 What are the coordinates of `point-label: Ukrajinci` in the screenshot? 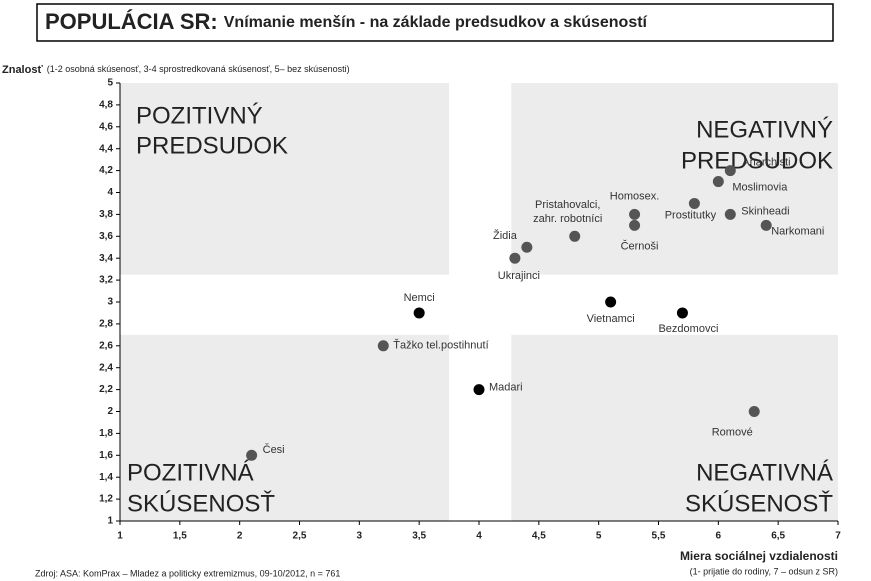 It's located at (519, 276).